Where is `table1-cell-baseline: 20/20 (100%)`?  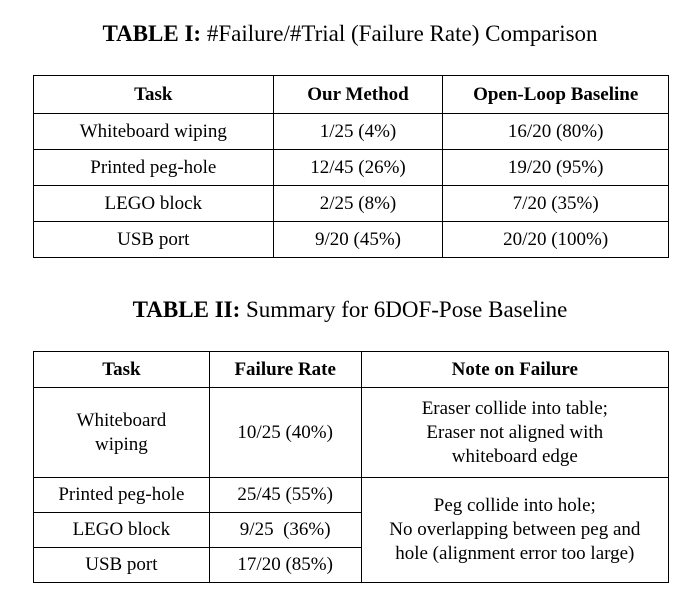
table1-cell-baseline: 20/20 (100%) is located at coordinates (555, 239).